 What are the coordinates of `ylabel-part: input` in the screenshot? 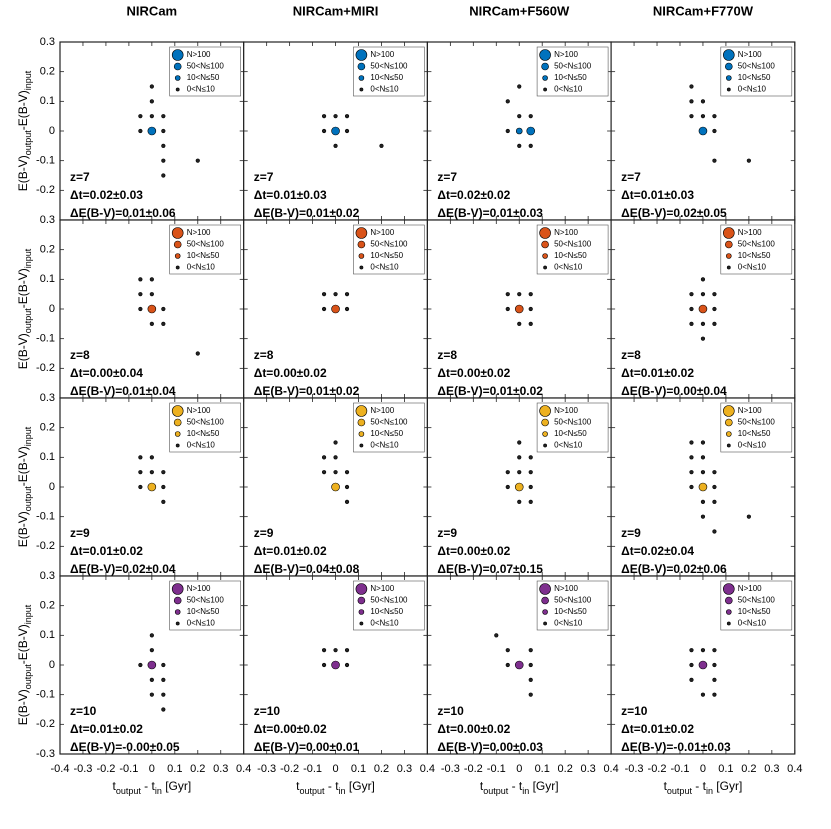 It's located at (28, 614).